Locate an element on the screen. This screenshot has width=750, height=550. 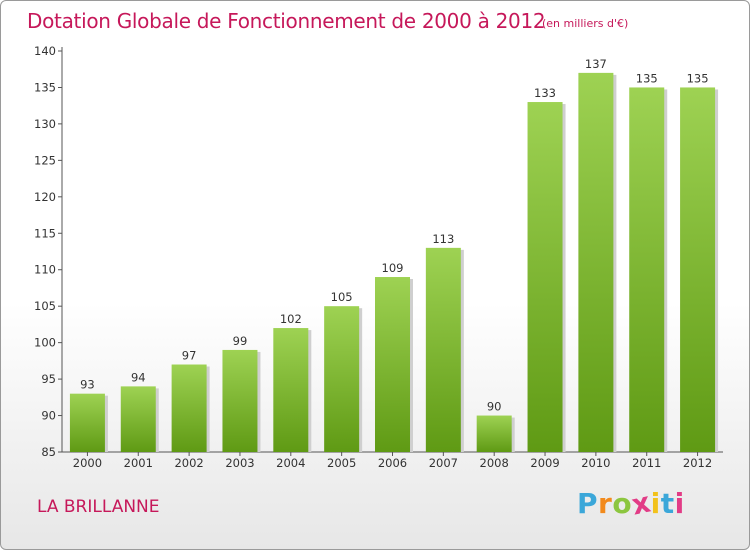
y-tick-label: 90 is located at coordinates (48, 416).